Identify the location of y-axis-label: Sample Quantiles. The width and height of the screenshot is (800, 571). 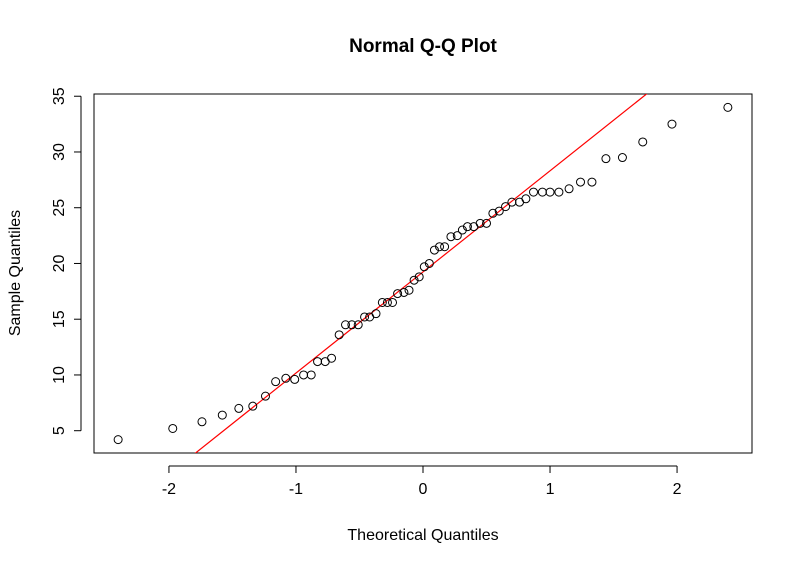
(15, 273).